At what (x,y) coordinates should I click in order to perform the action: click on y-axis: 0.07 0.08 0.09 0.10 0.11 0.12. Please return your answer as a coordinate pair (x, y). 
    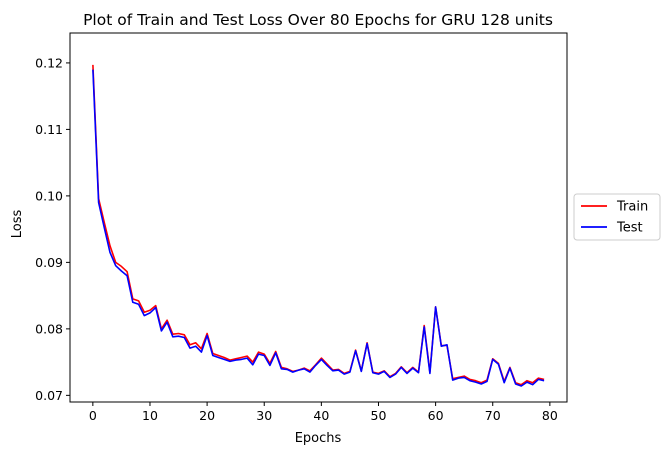
    Looking at the image, I should click on (52, 229).